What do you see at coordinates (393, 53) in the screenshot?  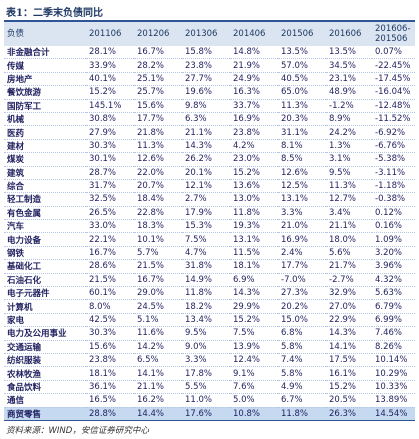 I see `value-cell: 0.07%` at bounding box center [393, 53].